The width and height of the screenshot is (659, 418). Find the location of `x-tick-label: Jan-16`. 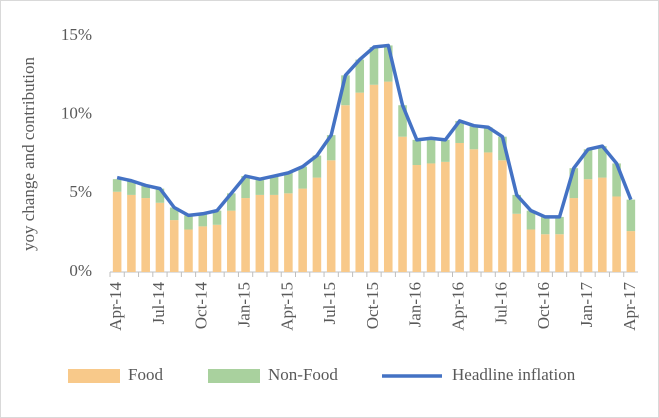

x-tick-label: Jan-16 is located at coordinates (415, 304).